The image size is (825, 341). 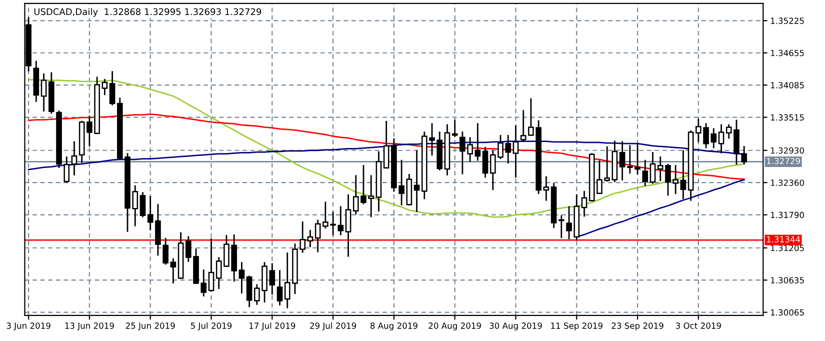 I want to click on x-tick-label: 23 Sep 2019, so click(x=638, y=326).